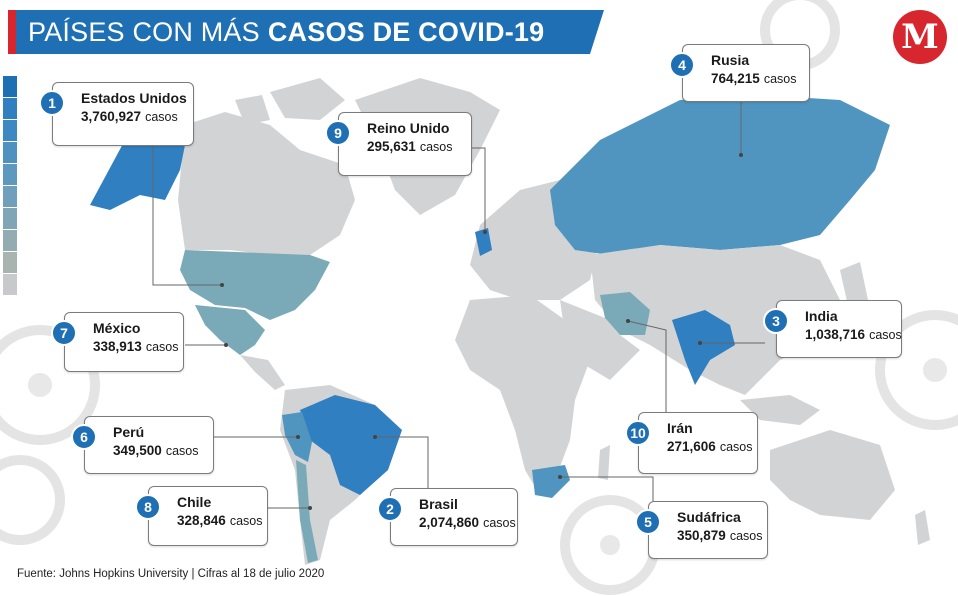  Describe the element at coordinates (821, 316) in the screenshot. I see `country-name: India` at that location.